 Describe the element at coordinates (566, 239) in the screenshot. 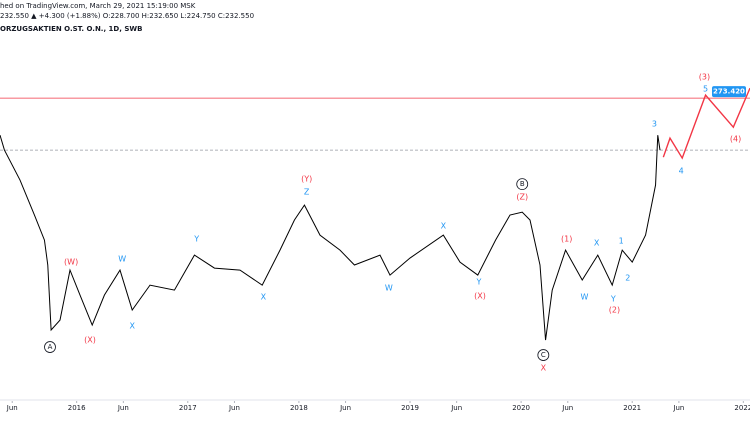

I see `wave-label: (1)` at that location.